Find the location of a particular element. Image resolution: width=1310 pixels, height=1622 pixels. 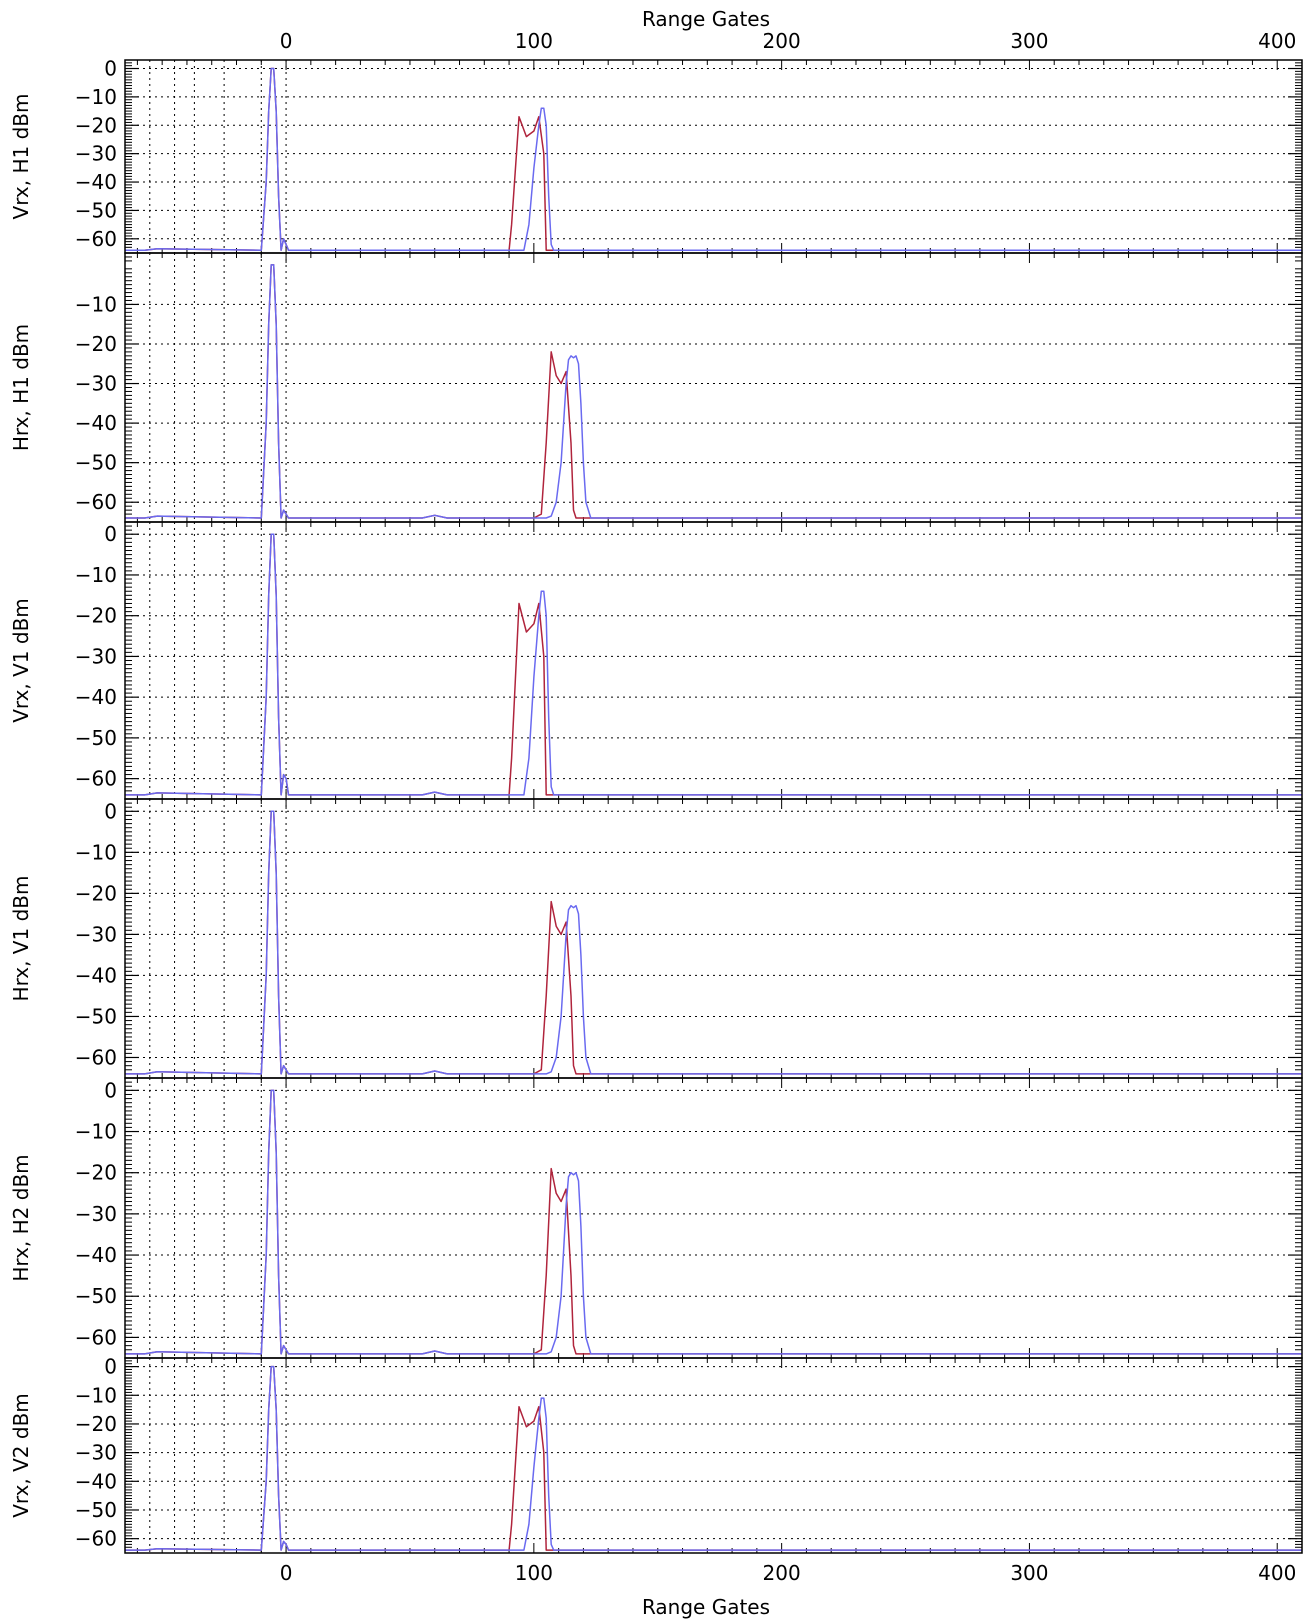

bottom-x-tick-label: 200 is located at coordinates (782, 1573).